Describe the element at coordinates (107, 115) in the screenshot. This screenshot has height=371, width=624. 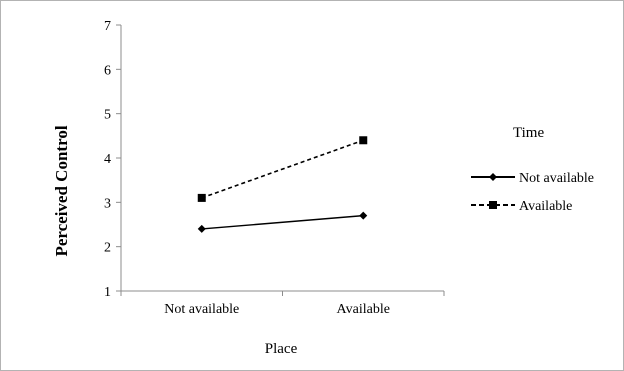
I see `y-tick-label: 5` at that location.